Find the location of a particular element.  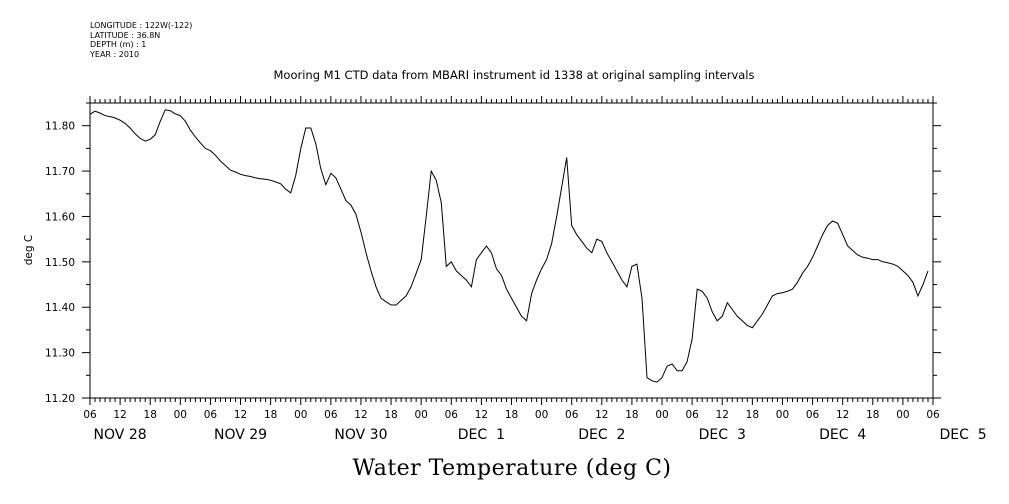

depth-line: DEPTH (m) : 1 is located at coordinates (118, 44).